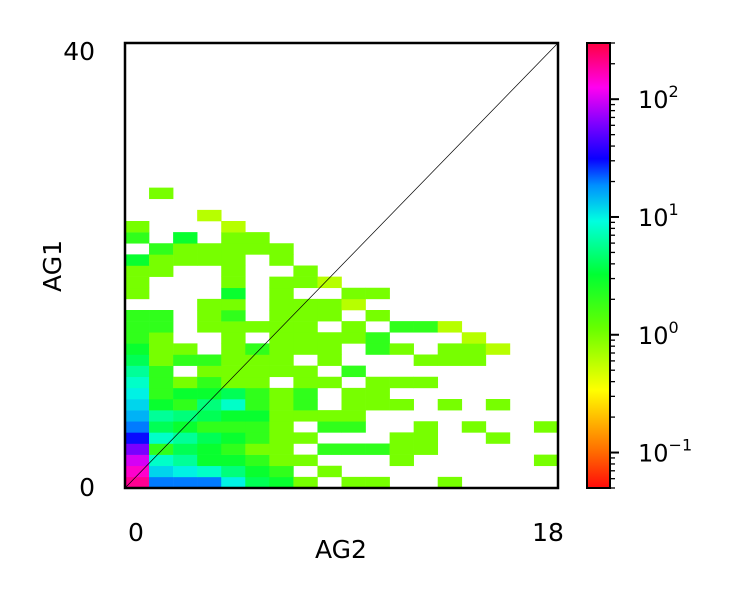 This screenshot has width=750, height=600. What do you see at coordinates (79, 51) in the screenshot?
I see `y-tick-label-top: 40` at bounding box center [79, 51].